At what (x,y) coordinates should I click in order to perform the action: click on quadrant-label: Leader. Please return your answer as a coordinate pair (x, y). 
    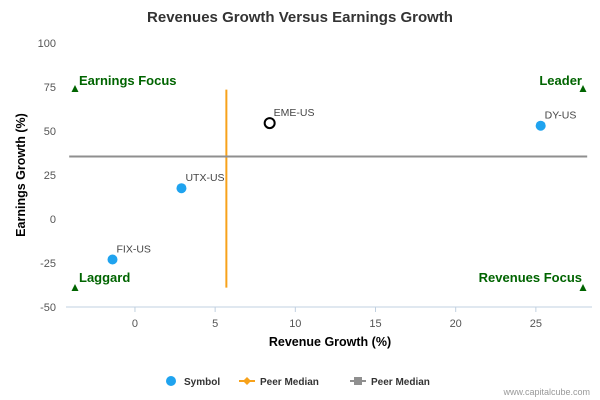
    Looking at the image, I should click on (560, 80).